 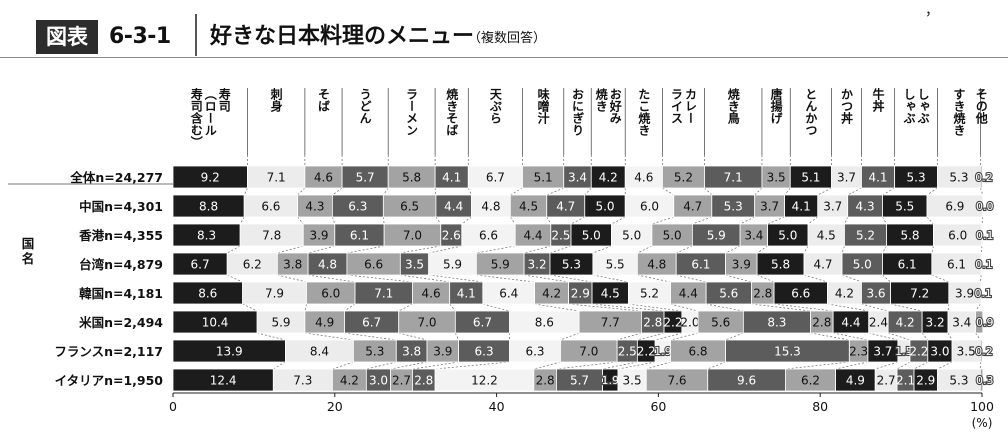 What do you see at coordinates (330, 294) in the screenshot?
I see `data-label: 6.0` at bounding box center [330, 294].